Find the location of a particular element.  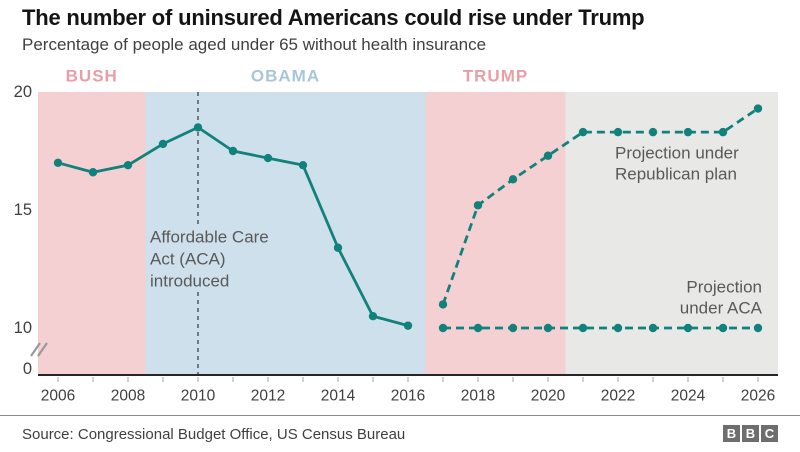

aca-annotation-line-2: introduced is located at coordinates (189, 281).